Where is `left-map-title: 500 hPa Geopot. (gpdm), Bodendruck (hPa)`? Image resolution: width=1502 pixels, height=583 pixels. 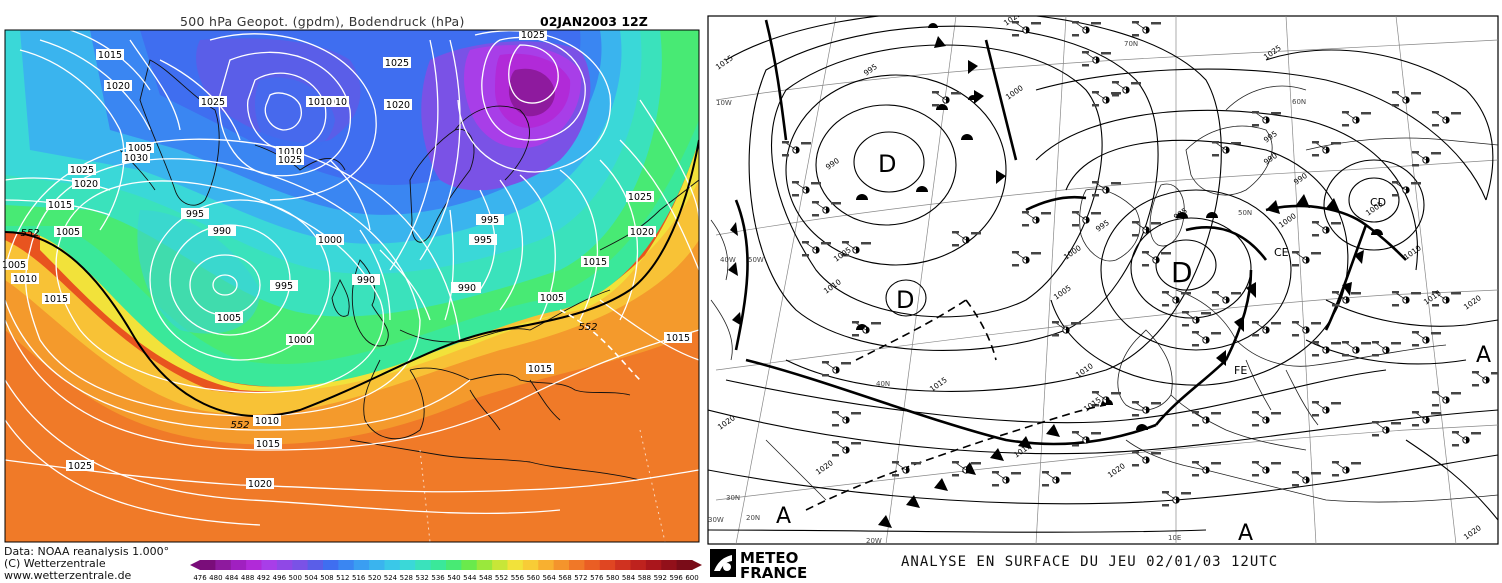 left-map-title: 500 hPa Geopot. (gpdm), Bodendruck (hPa) is located at coordinates (322, 21).